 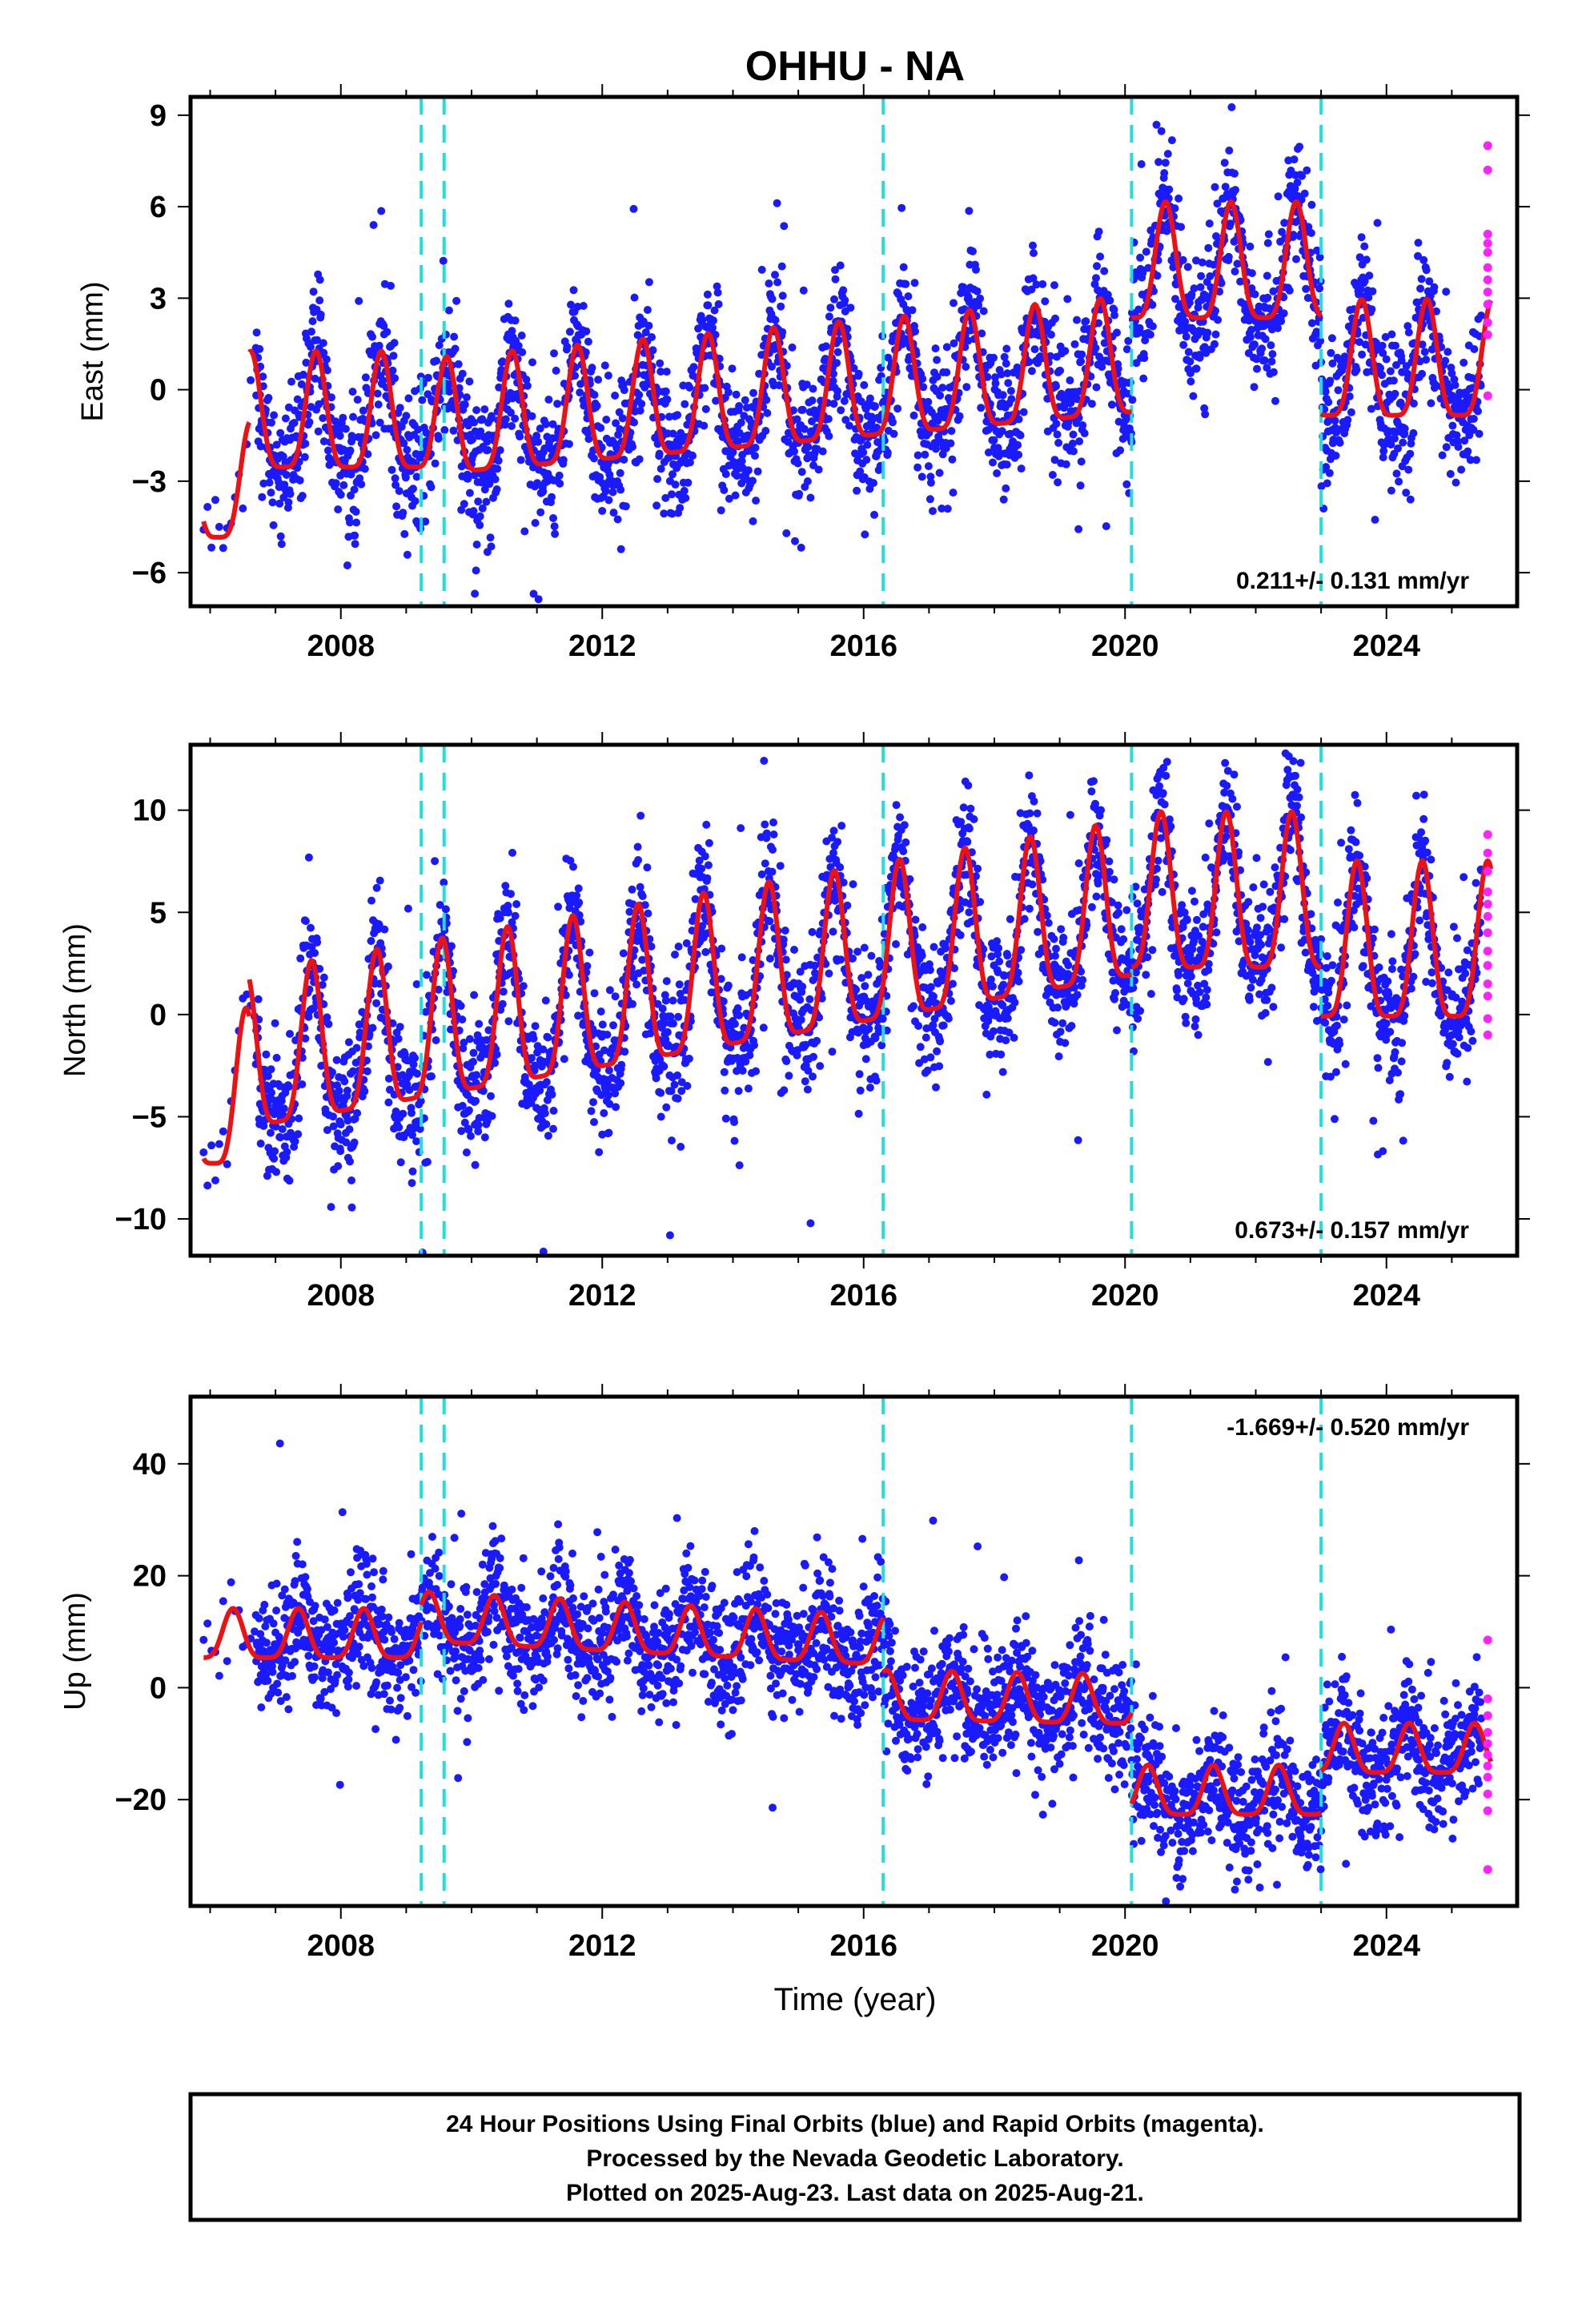 I want to click on x-tick-label: 2008, so click(x=341, y=646).